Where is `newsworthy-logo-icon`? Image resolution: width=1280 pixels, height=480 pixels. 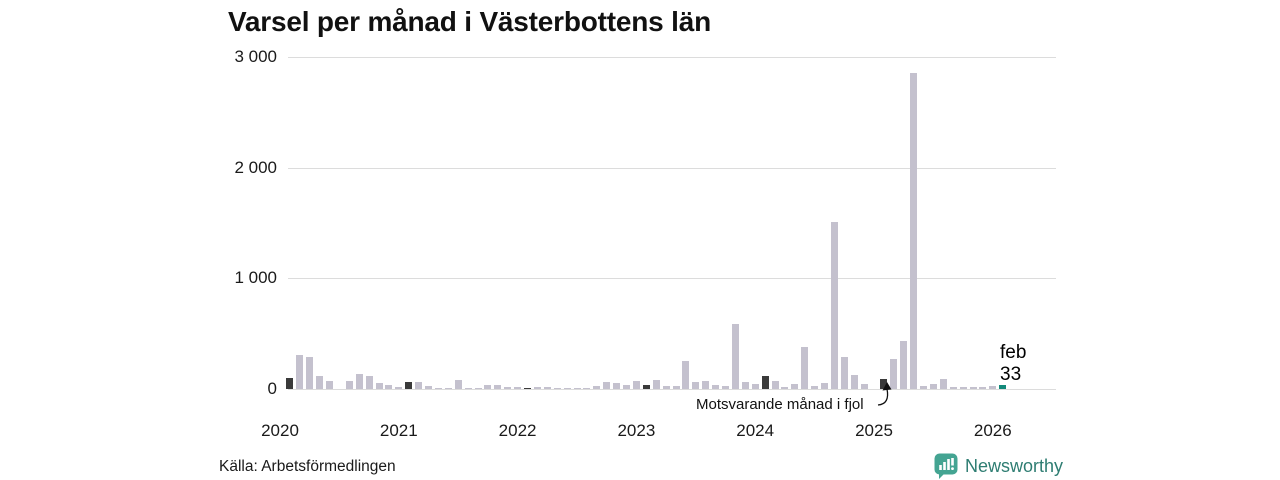 newsworthy-logo-icon is located at coordinates (946, 466).